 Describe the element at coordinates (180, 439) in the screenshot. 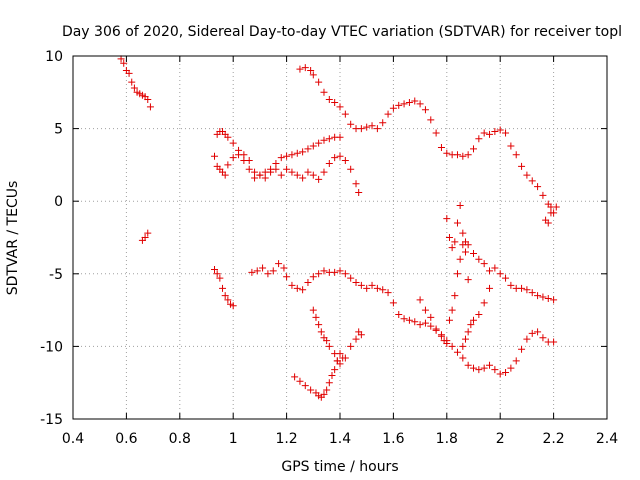

I see `x-tick-label: 0.8` at that location.